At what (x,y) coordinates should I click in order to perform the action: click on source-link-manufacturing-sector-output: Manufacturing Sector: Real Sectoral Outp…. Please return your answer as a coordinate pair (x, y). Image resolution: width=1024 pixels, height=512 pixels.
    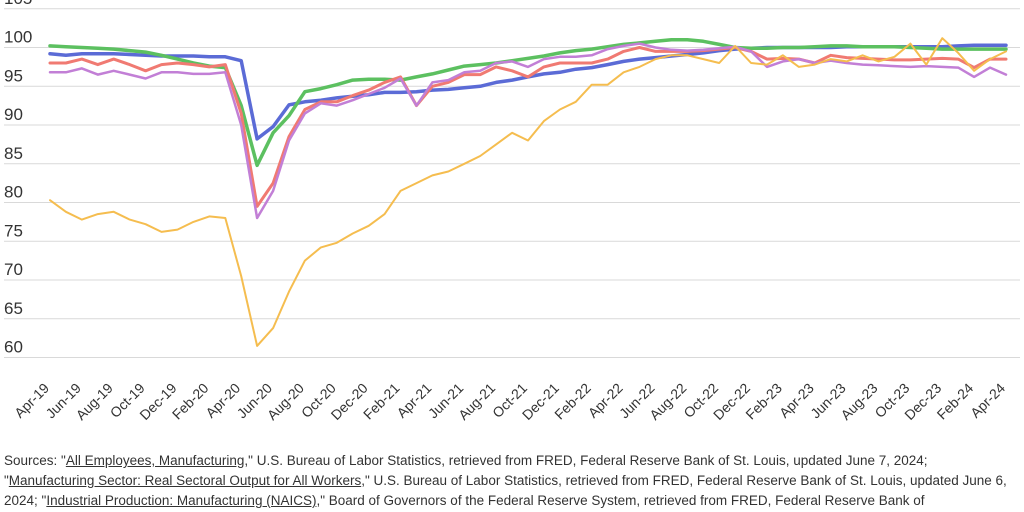
    Looking at the image, I should click on (185, 480).